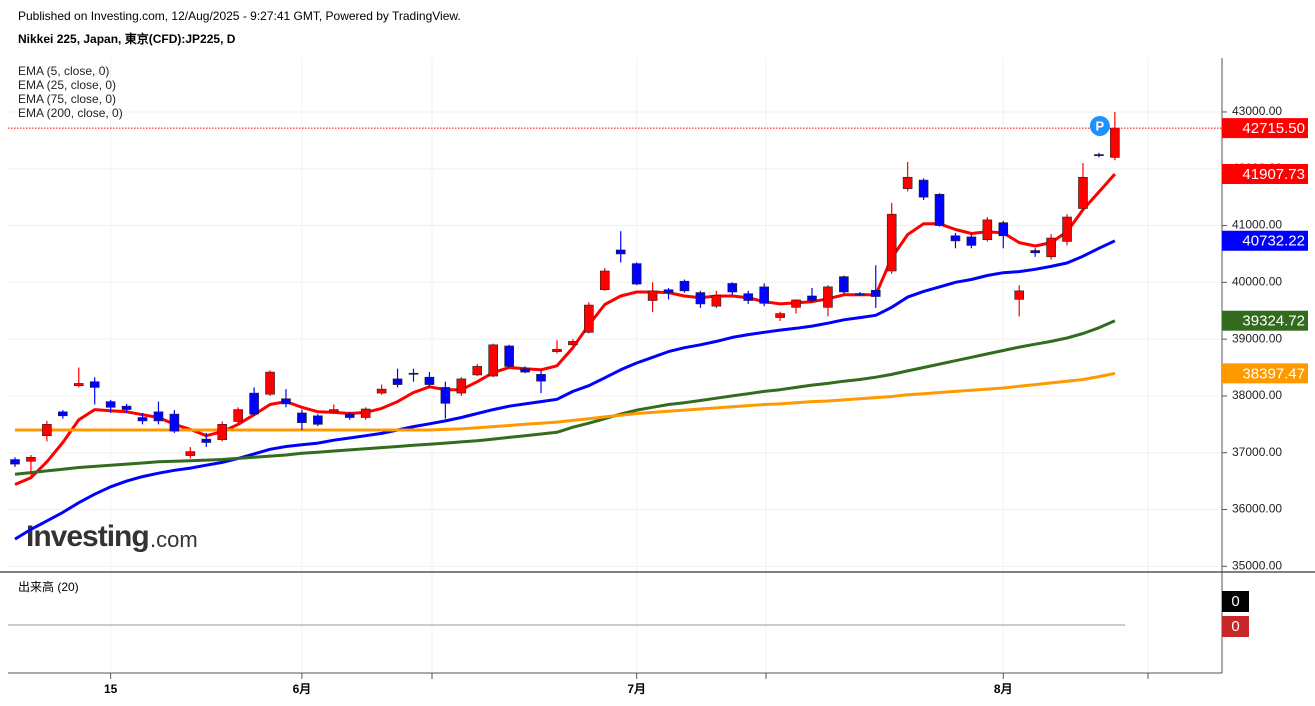 The height and width of the screenshot is (706, 1315). I want to click on y-tick-label: 36000.00, so click(1257, 509).